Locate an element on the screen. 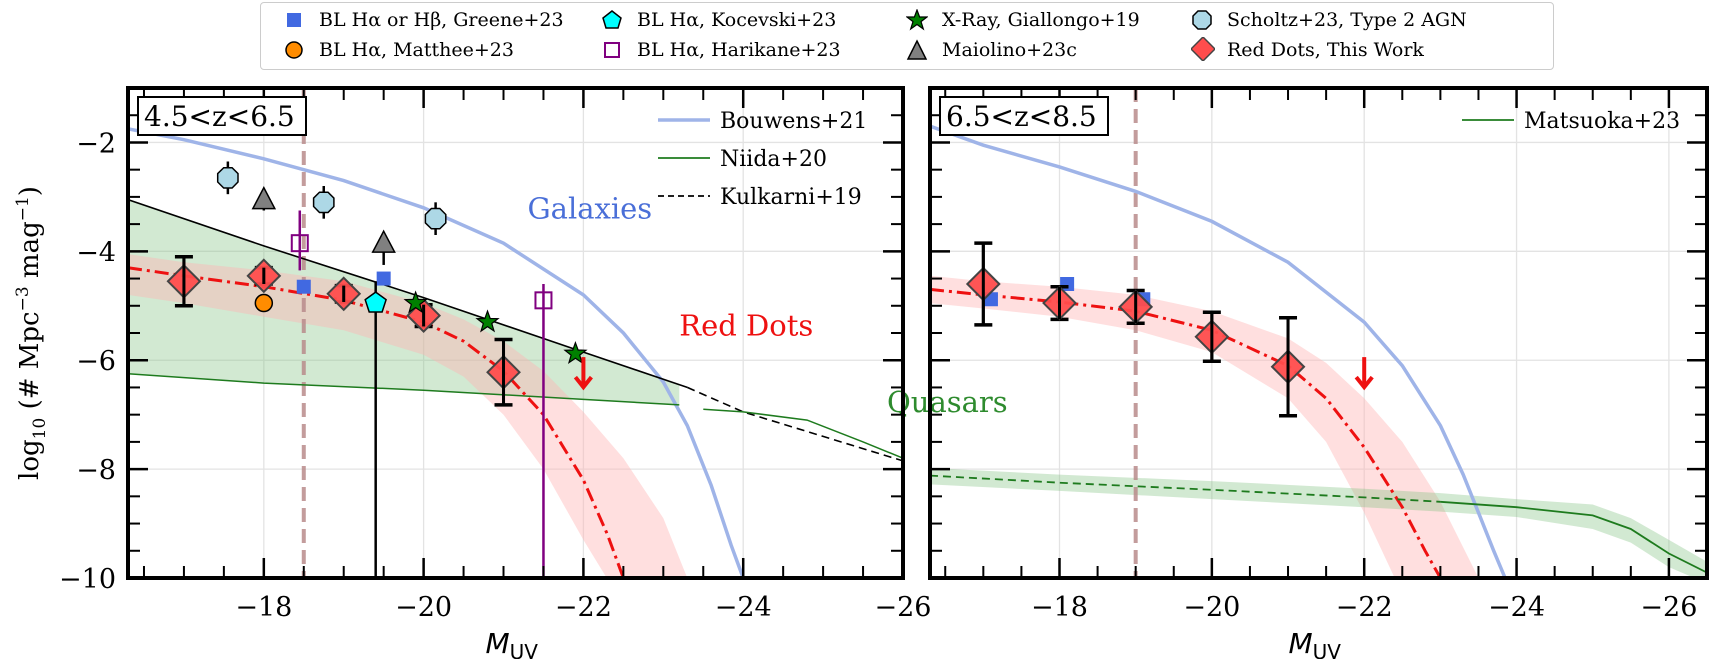 This screenshot has width=1717, height=659. redshift-range-text: 4.5<z<6.5 is located at coordinates (219, 116).